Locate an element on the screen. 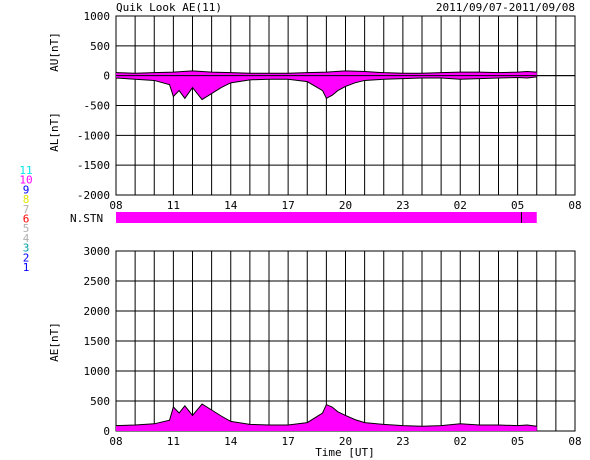  aual-xtick-label: 14 is located at coordinates (231, 205).